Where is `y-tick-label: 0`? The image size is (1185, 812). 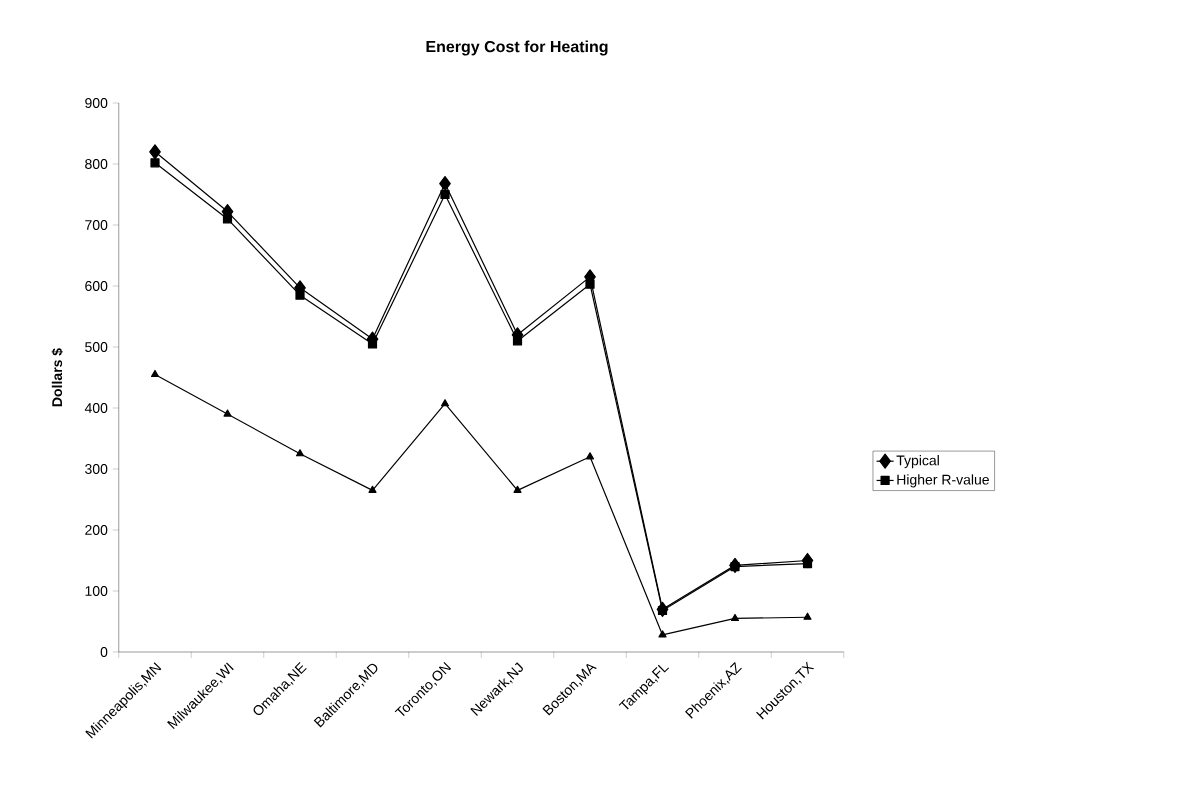 y-tick-label: 0 is located at coordinates (104, 652).